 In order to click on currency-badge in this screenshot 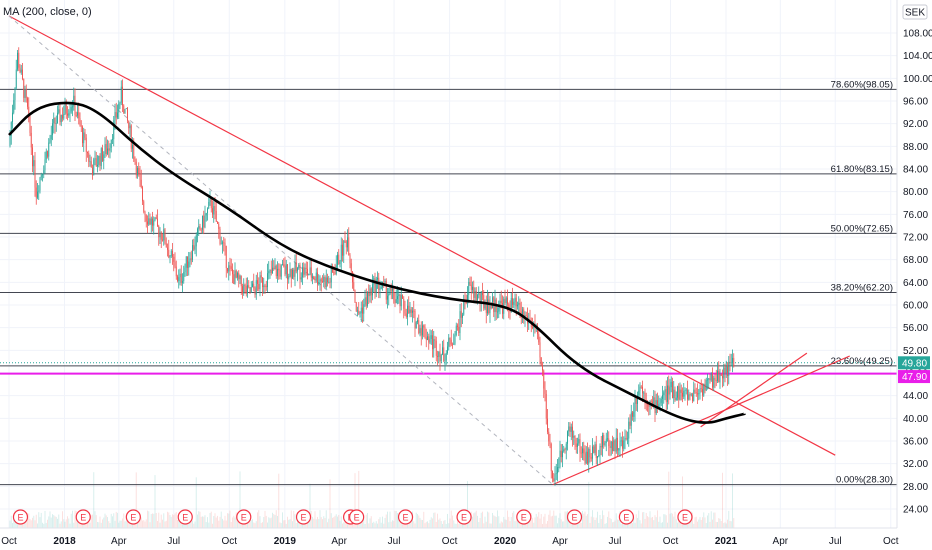, I will do `click(915, 12)`.